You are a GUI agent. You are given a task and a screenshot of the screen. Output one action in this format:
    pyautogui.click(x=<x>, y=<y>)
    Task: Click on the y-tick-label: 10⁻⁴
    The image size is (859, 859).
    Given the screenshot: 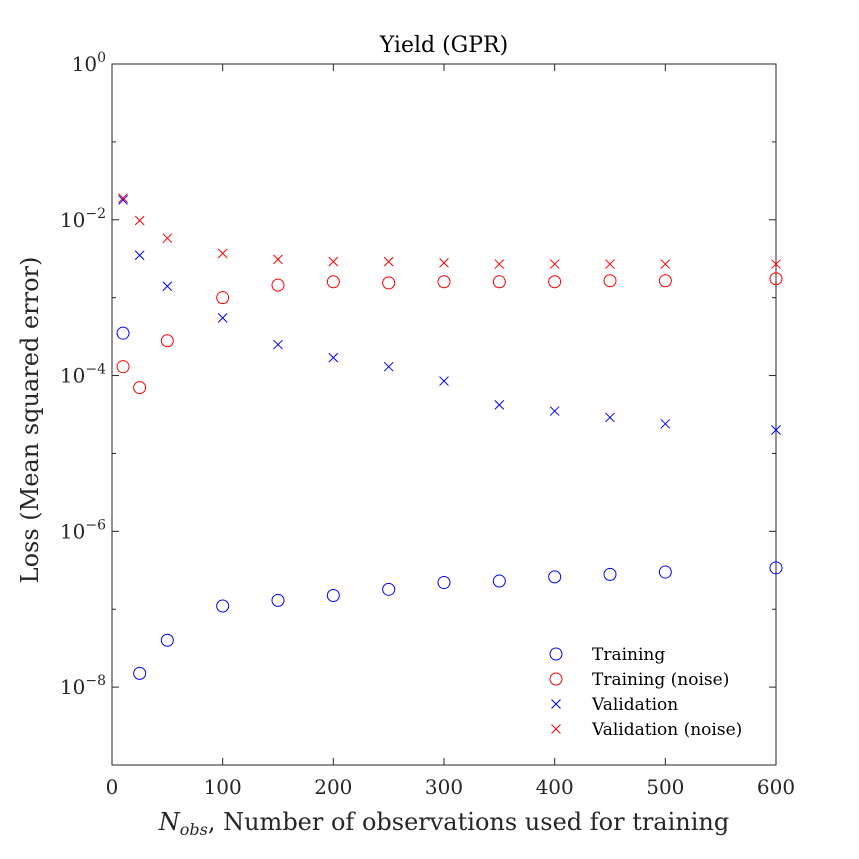 What is the action you would take?
    pyautogui.click(x=83, y=375)
    